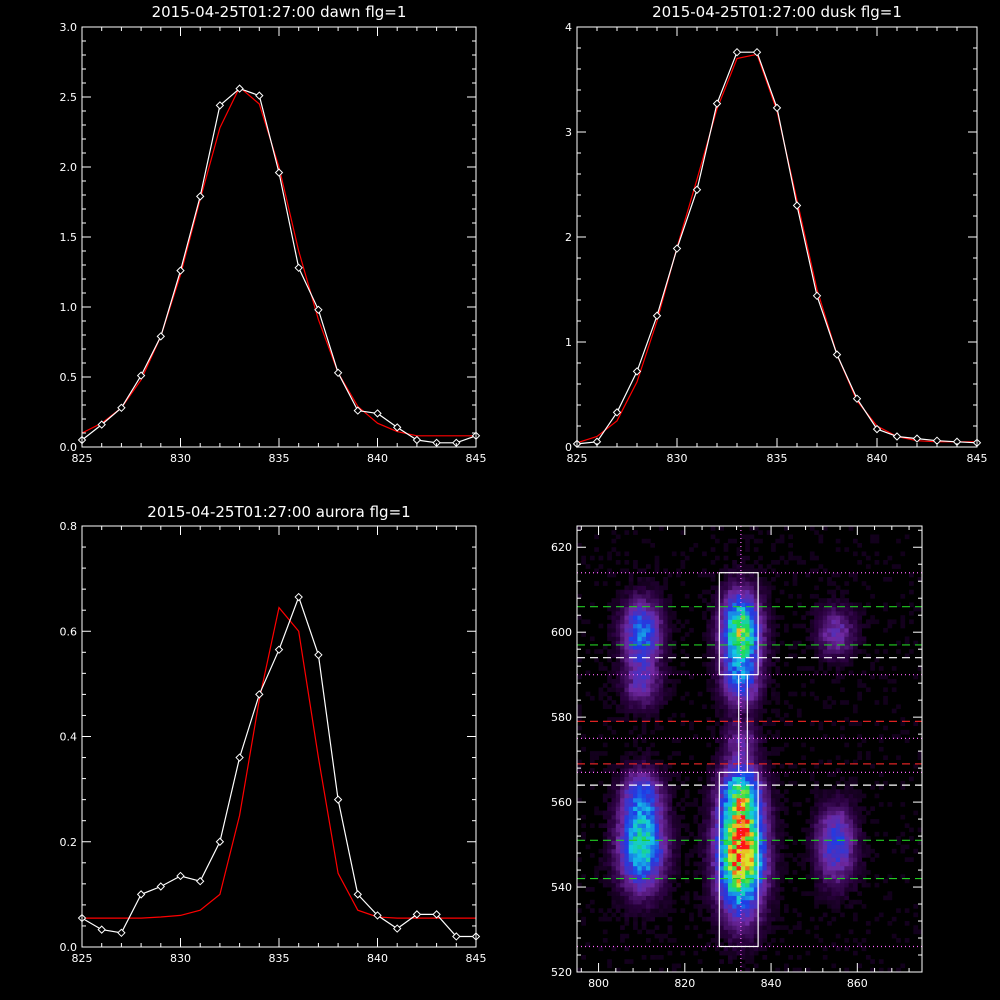 The image size is (1000, 1000). Describe the element at coordinates (69, 447) in the screenshot. I see `y-tick-label: 0.0` at that location.